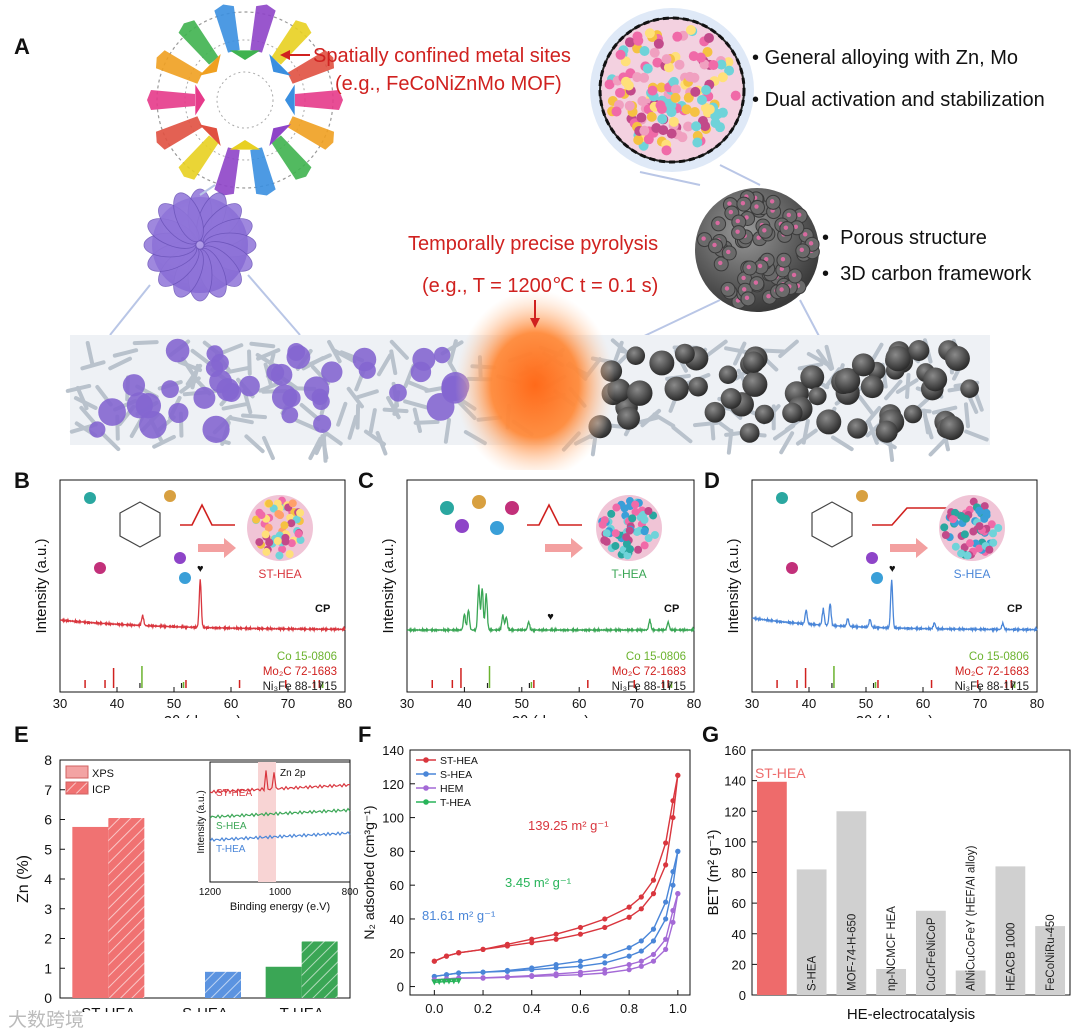 The width and height of the screenshot is (1080, 1036). I want to click on x-tick-label: 70, so click(980, 703).